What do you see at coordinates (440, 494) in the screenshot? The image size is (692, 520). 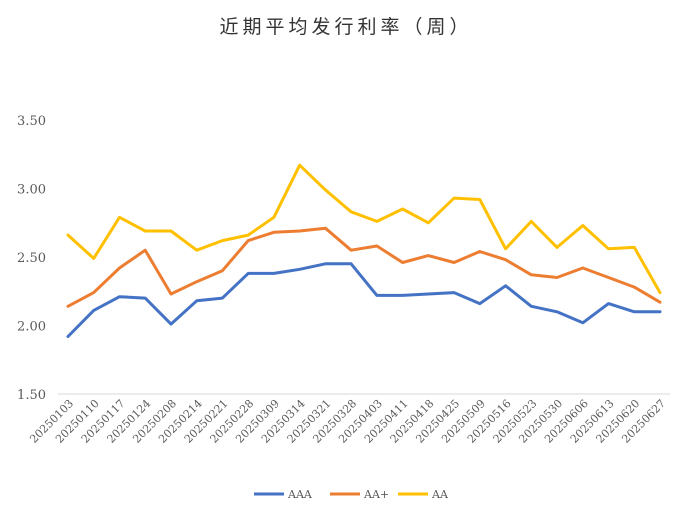 I see `legend-label: AA` at bounding box center [440, 494].